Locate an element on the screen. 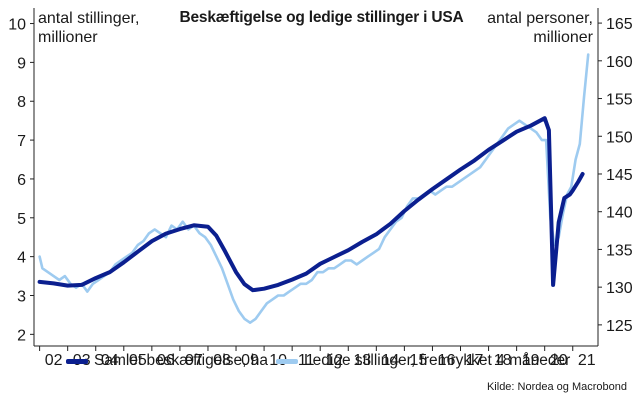 Image resolution: width=643 pixels, height=410 pixels. right-tick-label: 165 is located at coordinates (619, 24).